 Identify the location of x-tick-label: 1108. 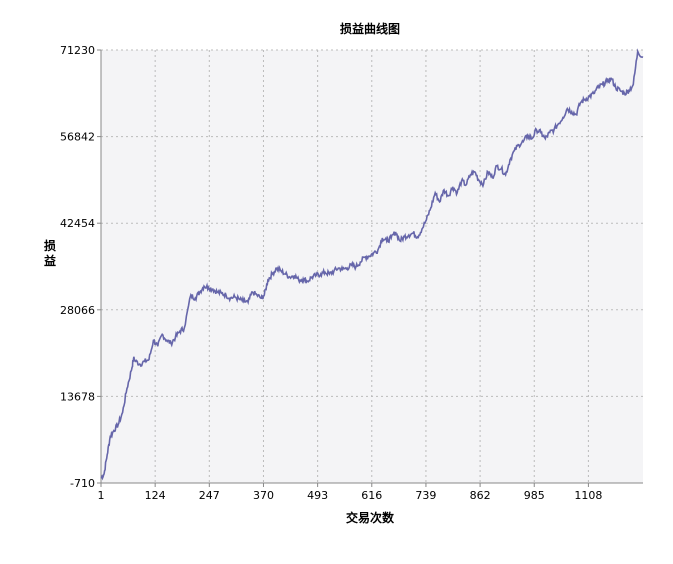
(588, 495).